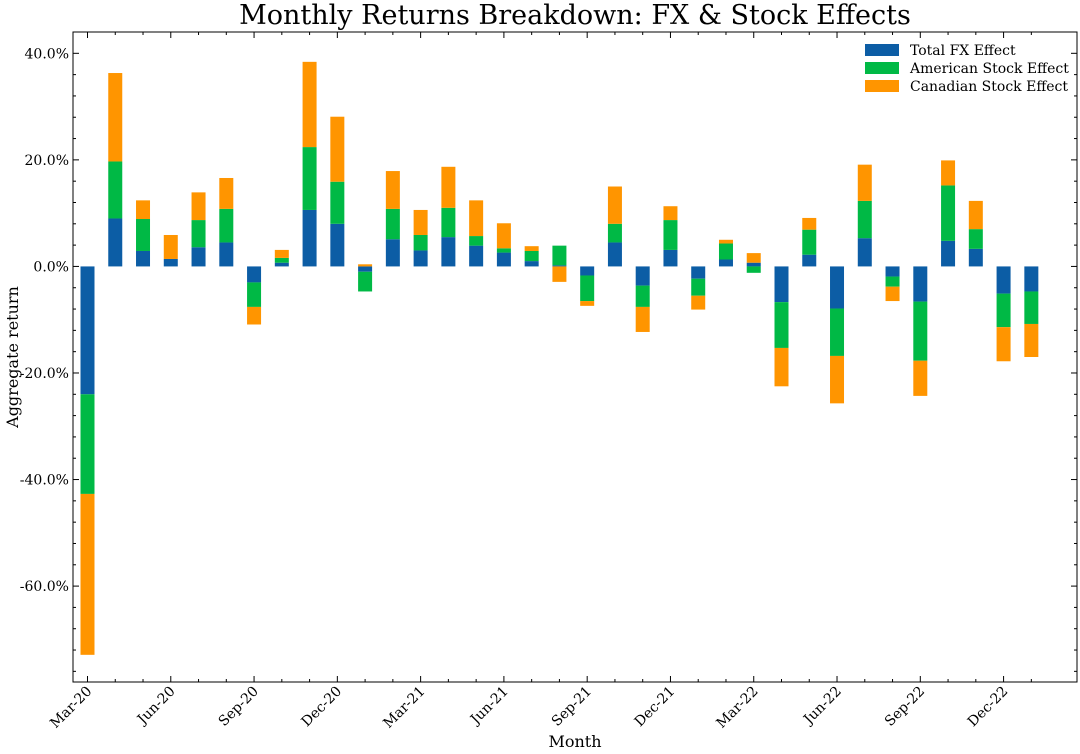  Describe the element at coordinates (864, 219) in the screenshot. I see `bar-segment-Jul-22-s1` at that location.